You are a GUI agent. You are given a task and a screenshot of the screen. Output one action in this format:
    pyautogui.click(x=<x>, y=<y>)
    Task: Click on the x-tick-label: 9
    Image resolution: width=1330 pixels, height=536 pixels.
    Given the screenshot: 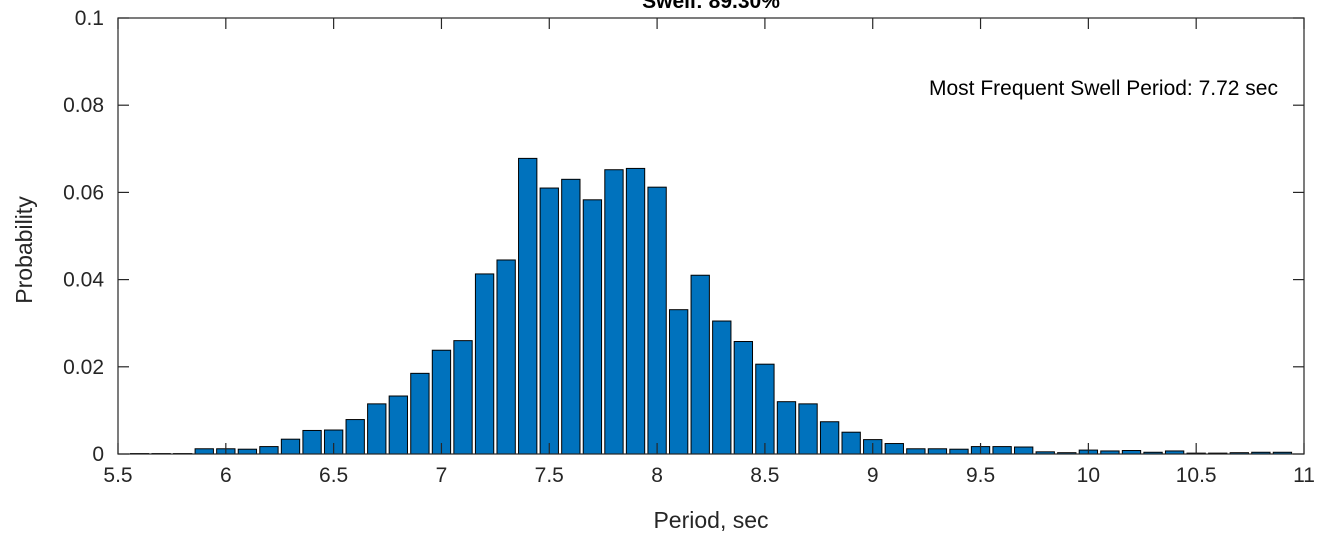 What is the action you would take?
    pyautogui.click(x=873, y=475)
    